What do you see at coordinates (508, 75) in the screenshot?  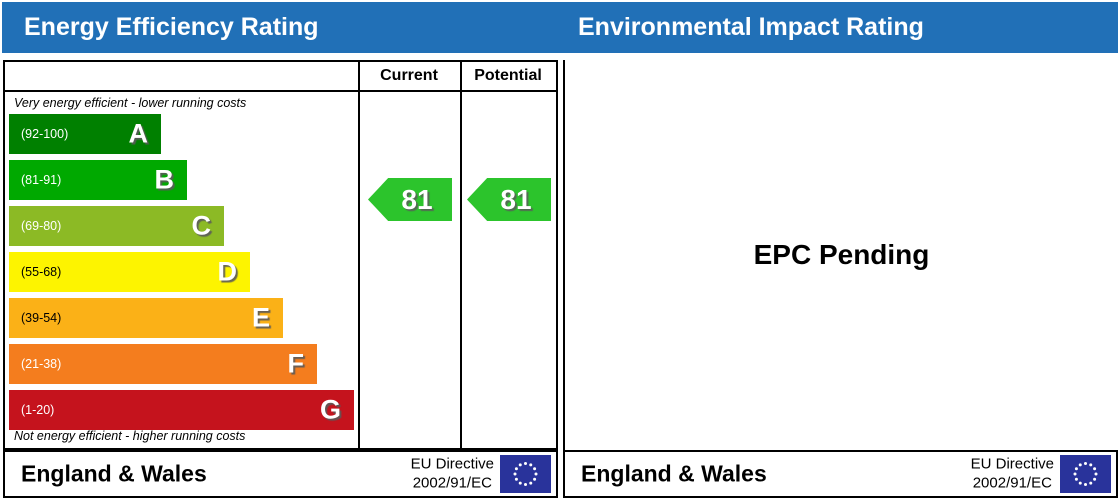 I see `potential-column-header: Potential` at bounding box center [508, 75].